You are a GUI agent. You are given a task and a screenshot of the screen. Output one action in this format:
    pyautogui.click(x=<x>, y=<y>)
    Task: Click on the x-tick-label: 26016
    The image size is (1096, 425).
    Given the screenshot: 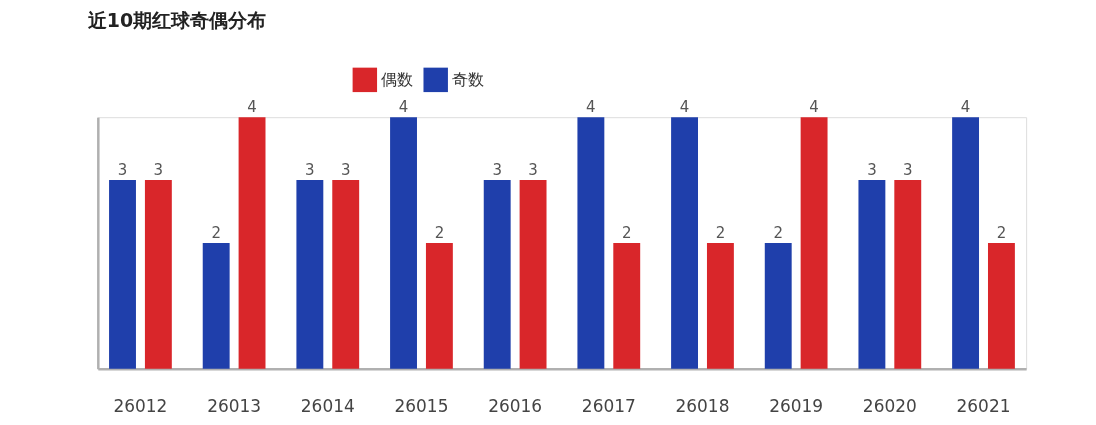 What is the action you would take?
    pyautogui.click(x=515, y=406)
    